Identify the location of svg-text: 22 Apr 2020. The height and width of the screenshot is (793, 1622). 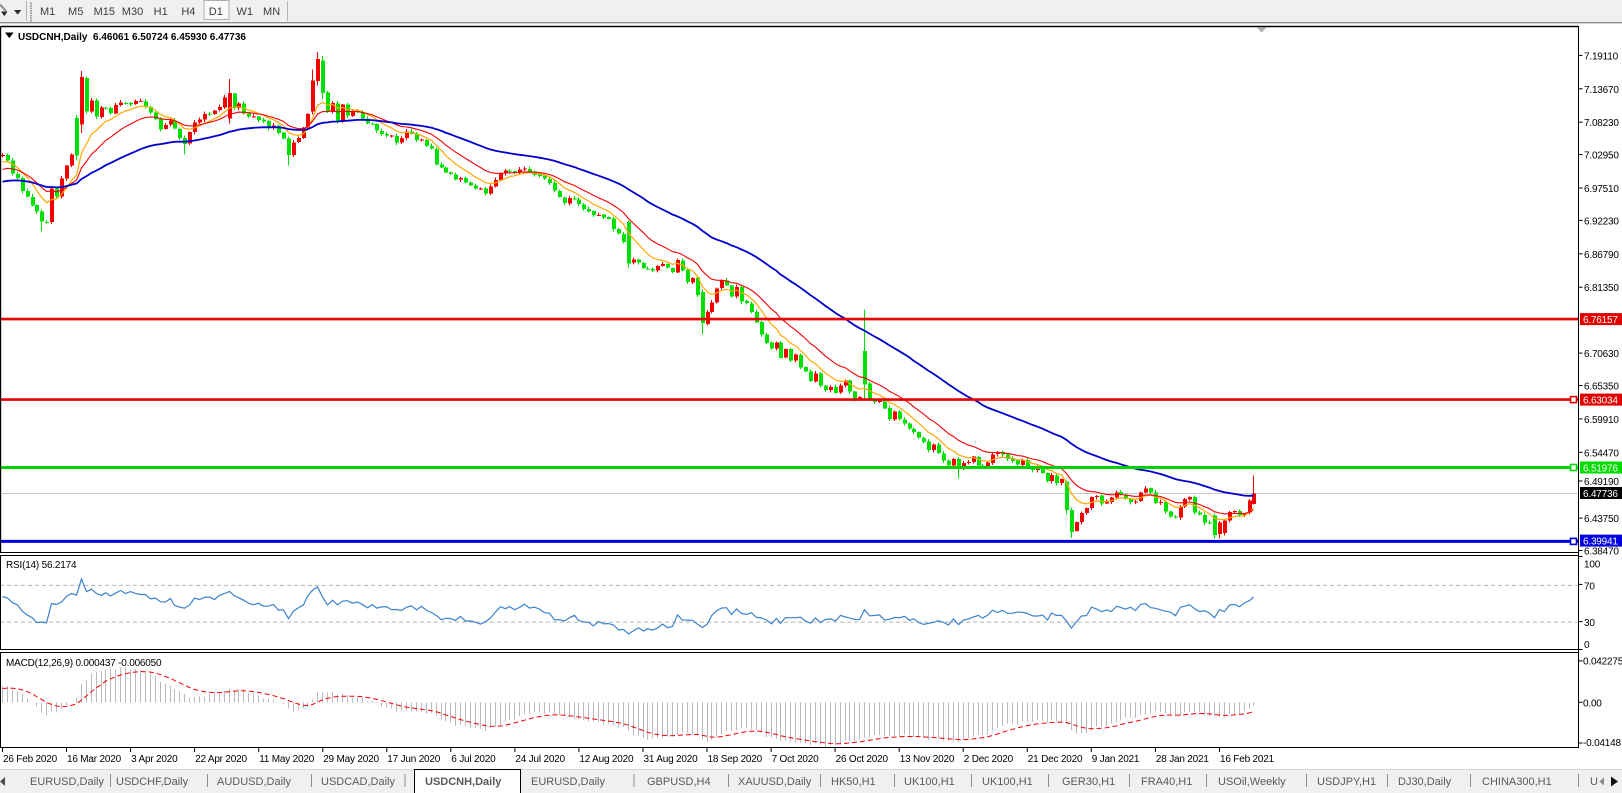
(221, 759).